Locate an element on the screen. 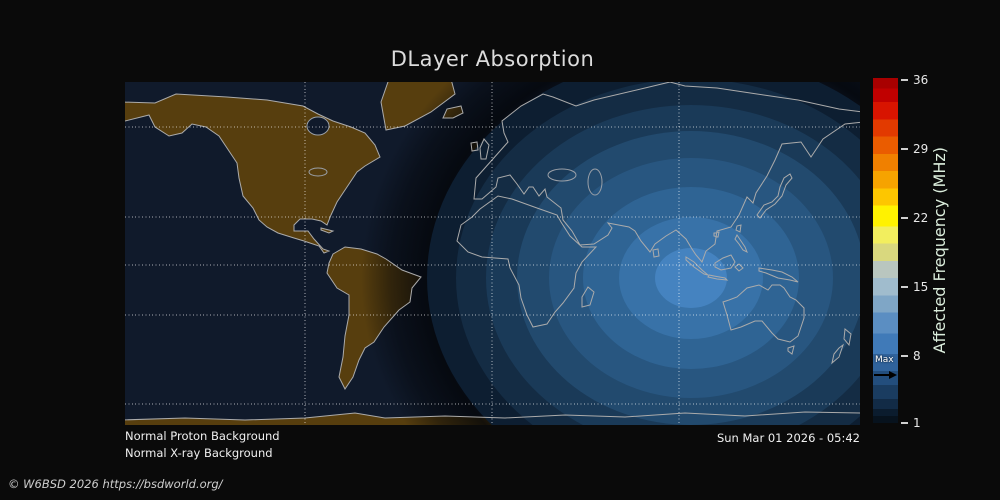 This screenshot has height=500, width=1000. hudson-bay is located at coordinates (318, 126).